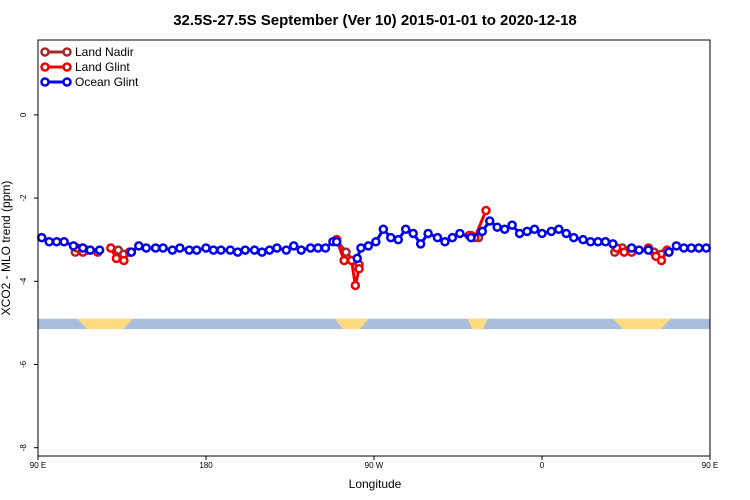 This screenshot has width=750, height=500. What do you see at coordinates (23, 364) in the screenshot?
I see `y-tick-label: -6` at bounding box center [23, 364].